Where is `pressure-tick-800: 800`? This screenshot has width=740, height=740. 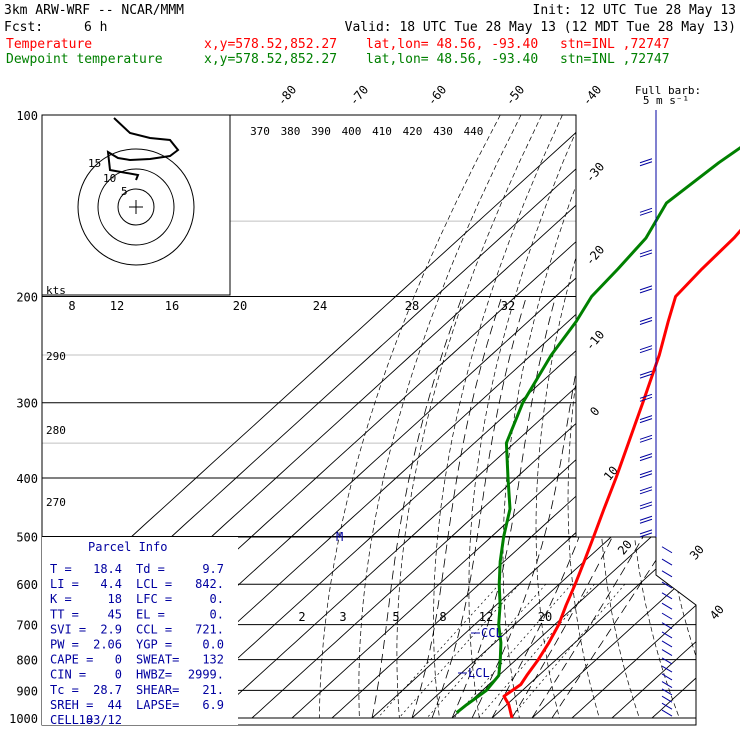
pressure-tick-800: 800 is located at coordinates (27, 661).